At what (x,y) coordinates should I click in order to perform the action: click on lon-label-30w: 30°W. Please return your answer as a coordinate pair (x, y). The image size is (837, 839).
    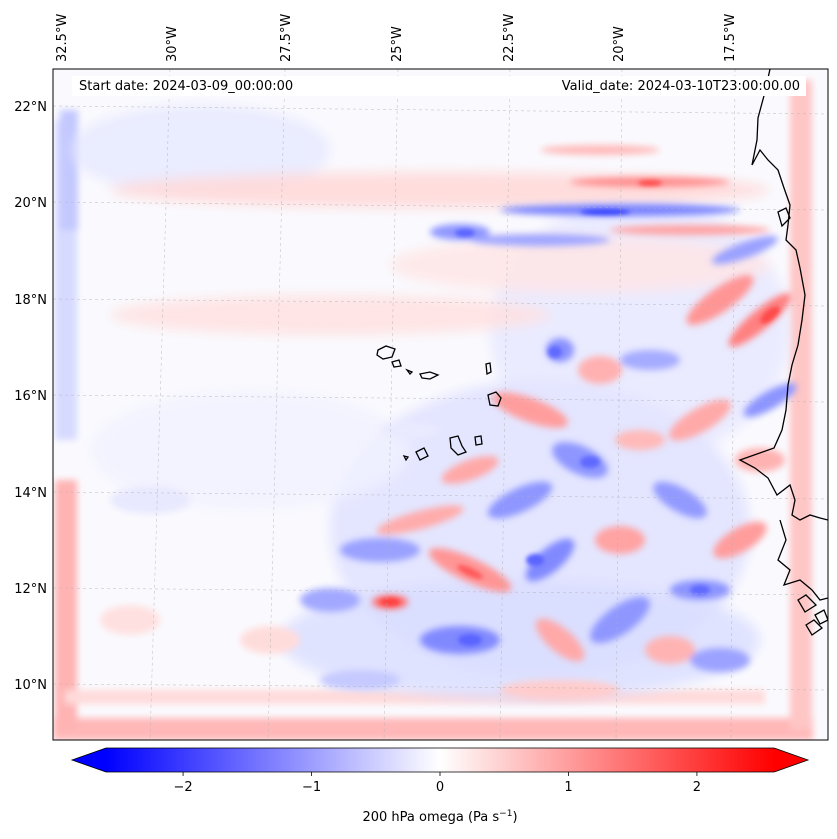
    Looking at the image, I should click on (172, 44).